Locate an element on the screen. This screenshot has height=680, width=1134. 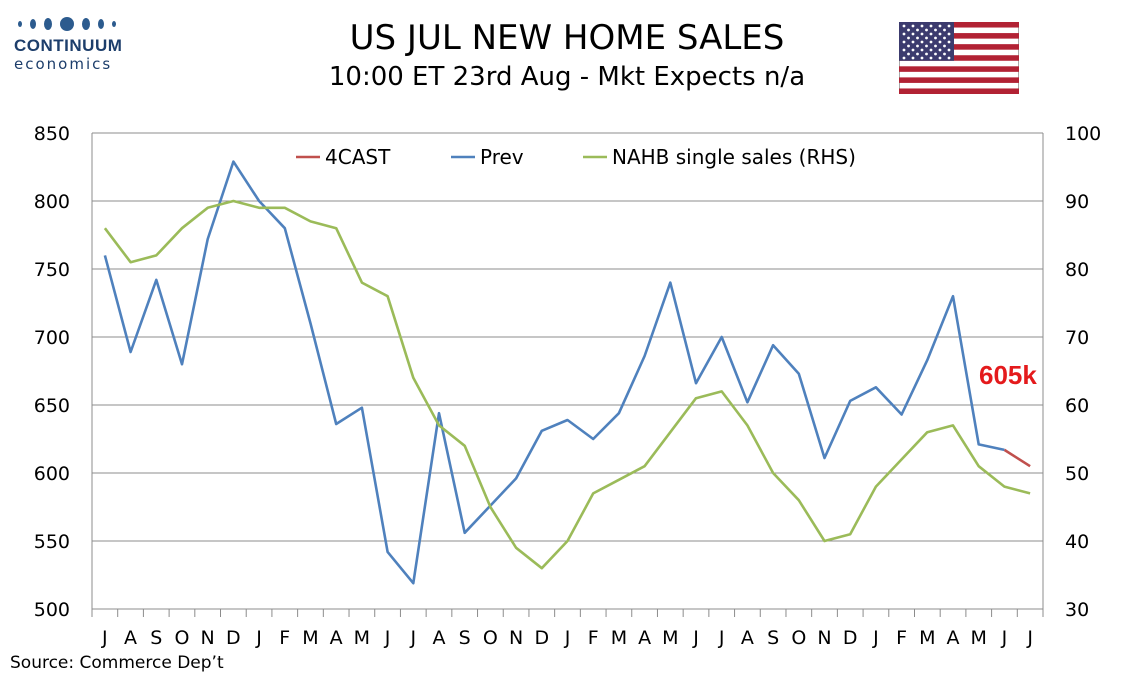
y-right-tick-label: 80 is located at coordinates (1077, 270).